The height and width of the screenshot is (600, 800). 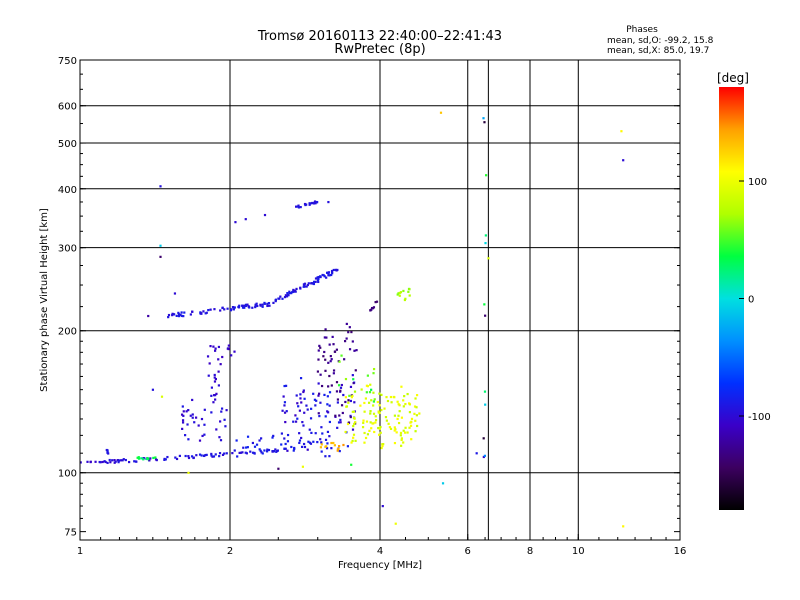 What do you see at coordinates (67, 249) in the screenshot?
I see `y-tick-label: 300` at bounding box center [67, 249].